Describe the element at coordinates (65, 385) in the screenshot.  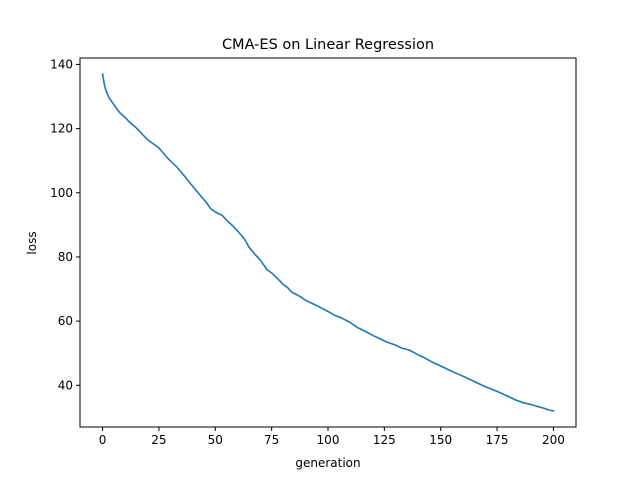
I see `y-tick-label: 40` at that location.